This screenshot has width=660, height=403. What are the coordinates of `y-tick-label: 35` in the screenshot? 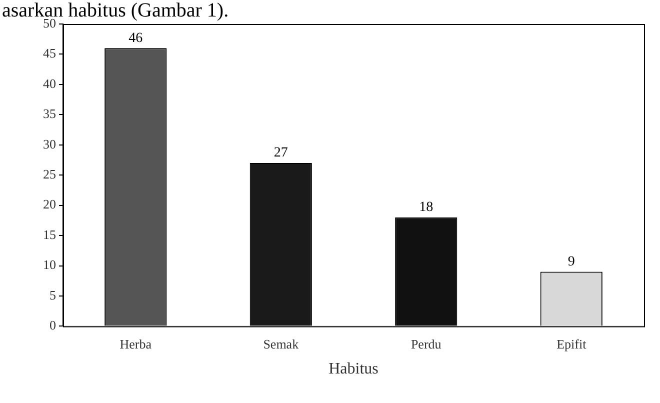 It's located at (49, 114).